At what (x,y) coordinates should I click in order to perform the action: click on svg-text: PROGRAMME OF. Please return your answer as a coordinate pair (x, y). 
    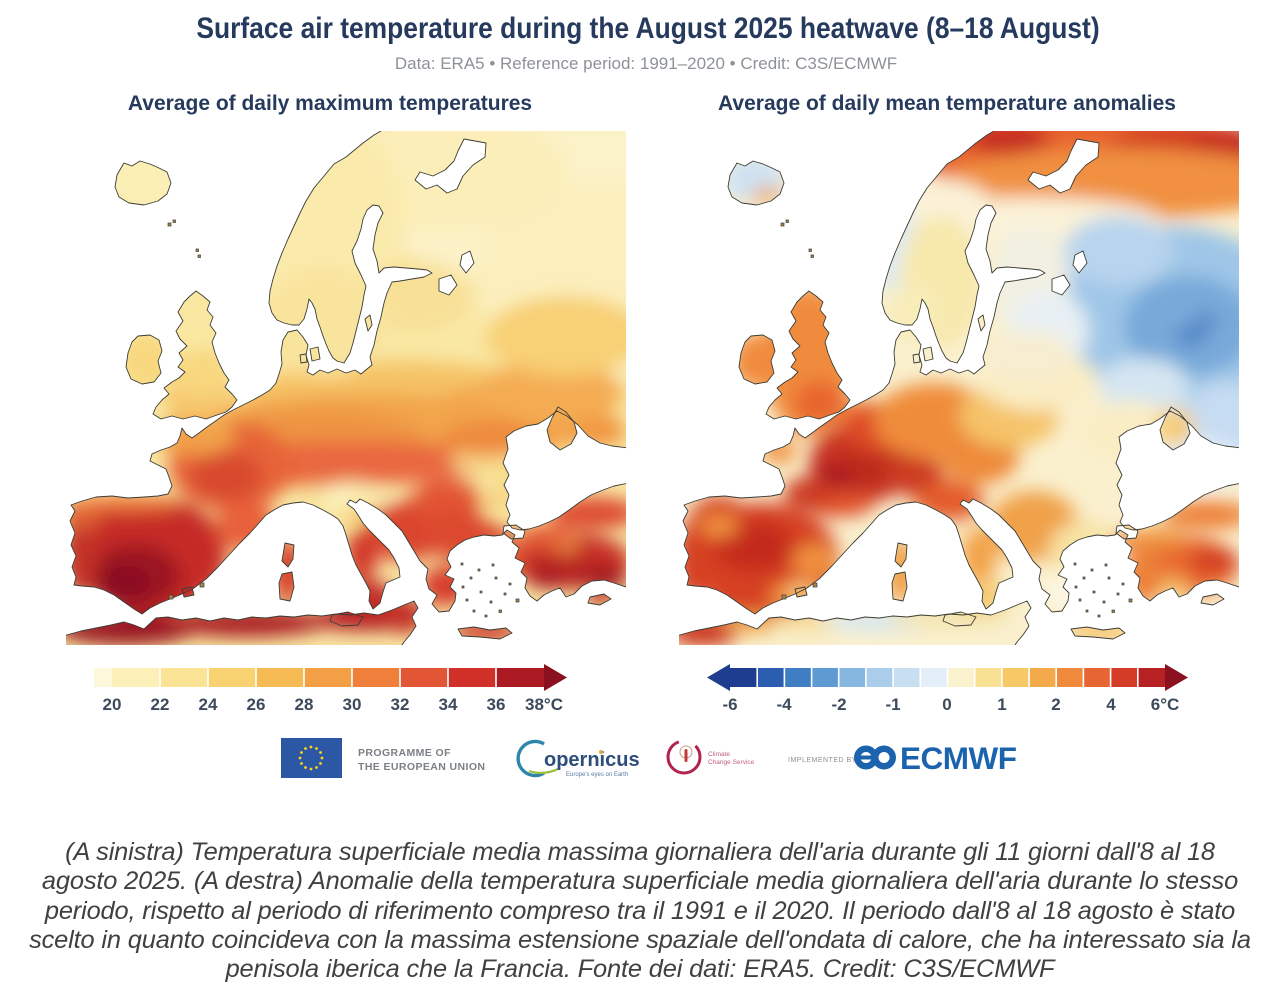
    Looking at the image, I should click on (404, 753).